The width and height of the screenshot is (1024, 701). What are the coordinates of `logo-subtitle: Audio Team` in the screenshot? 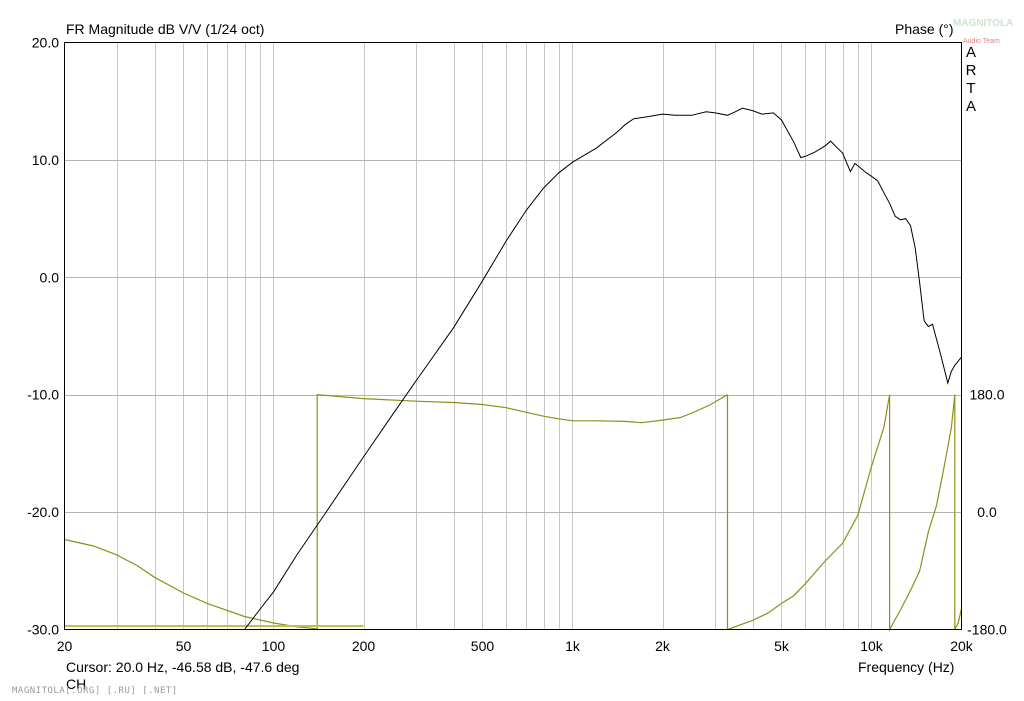 It's located at (981, 41).